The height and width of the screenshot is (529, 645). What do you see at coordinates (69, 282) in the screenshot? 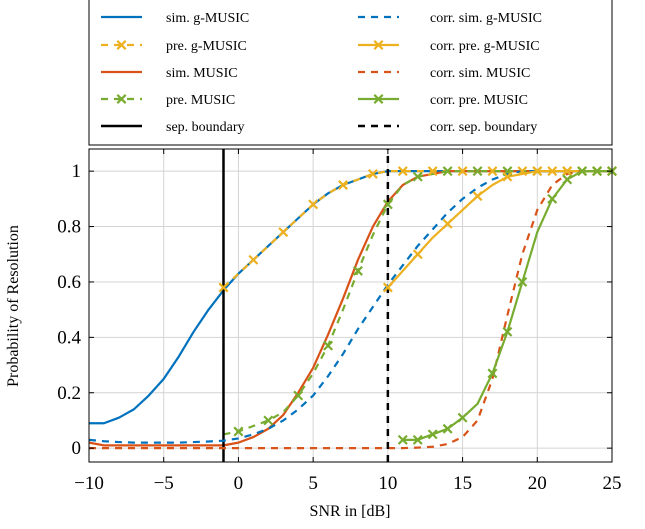
I see `y-tick-label: 0.6` at bounding box center [69, 282].